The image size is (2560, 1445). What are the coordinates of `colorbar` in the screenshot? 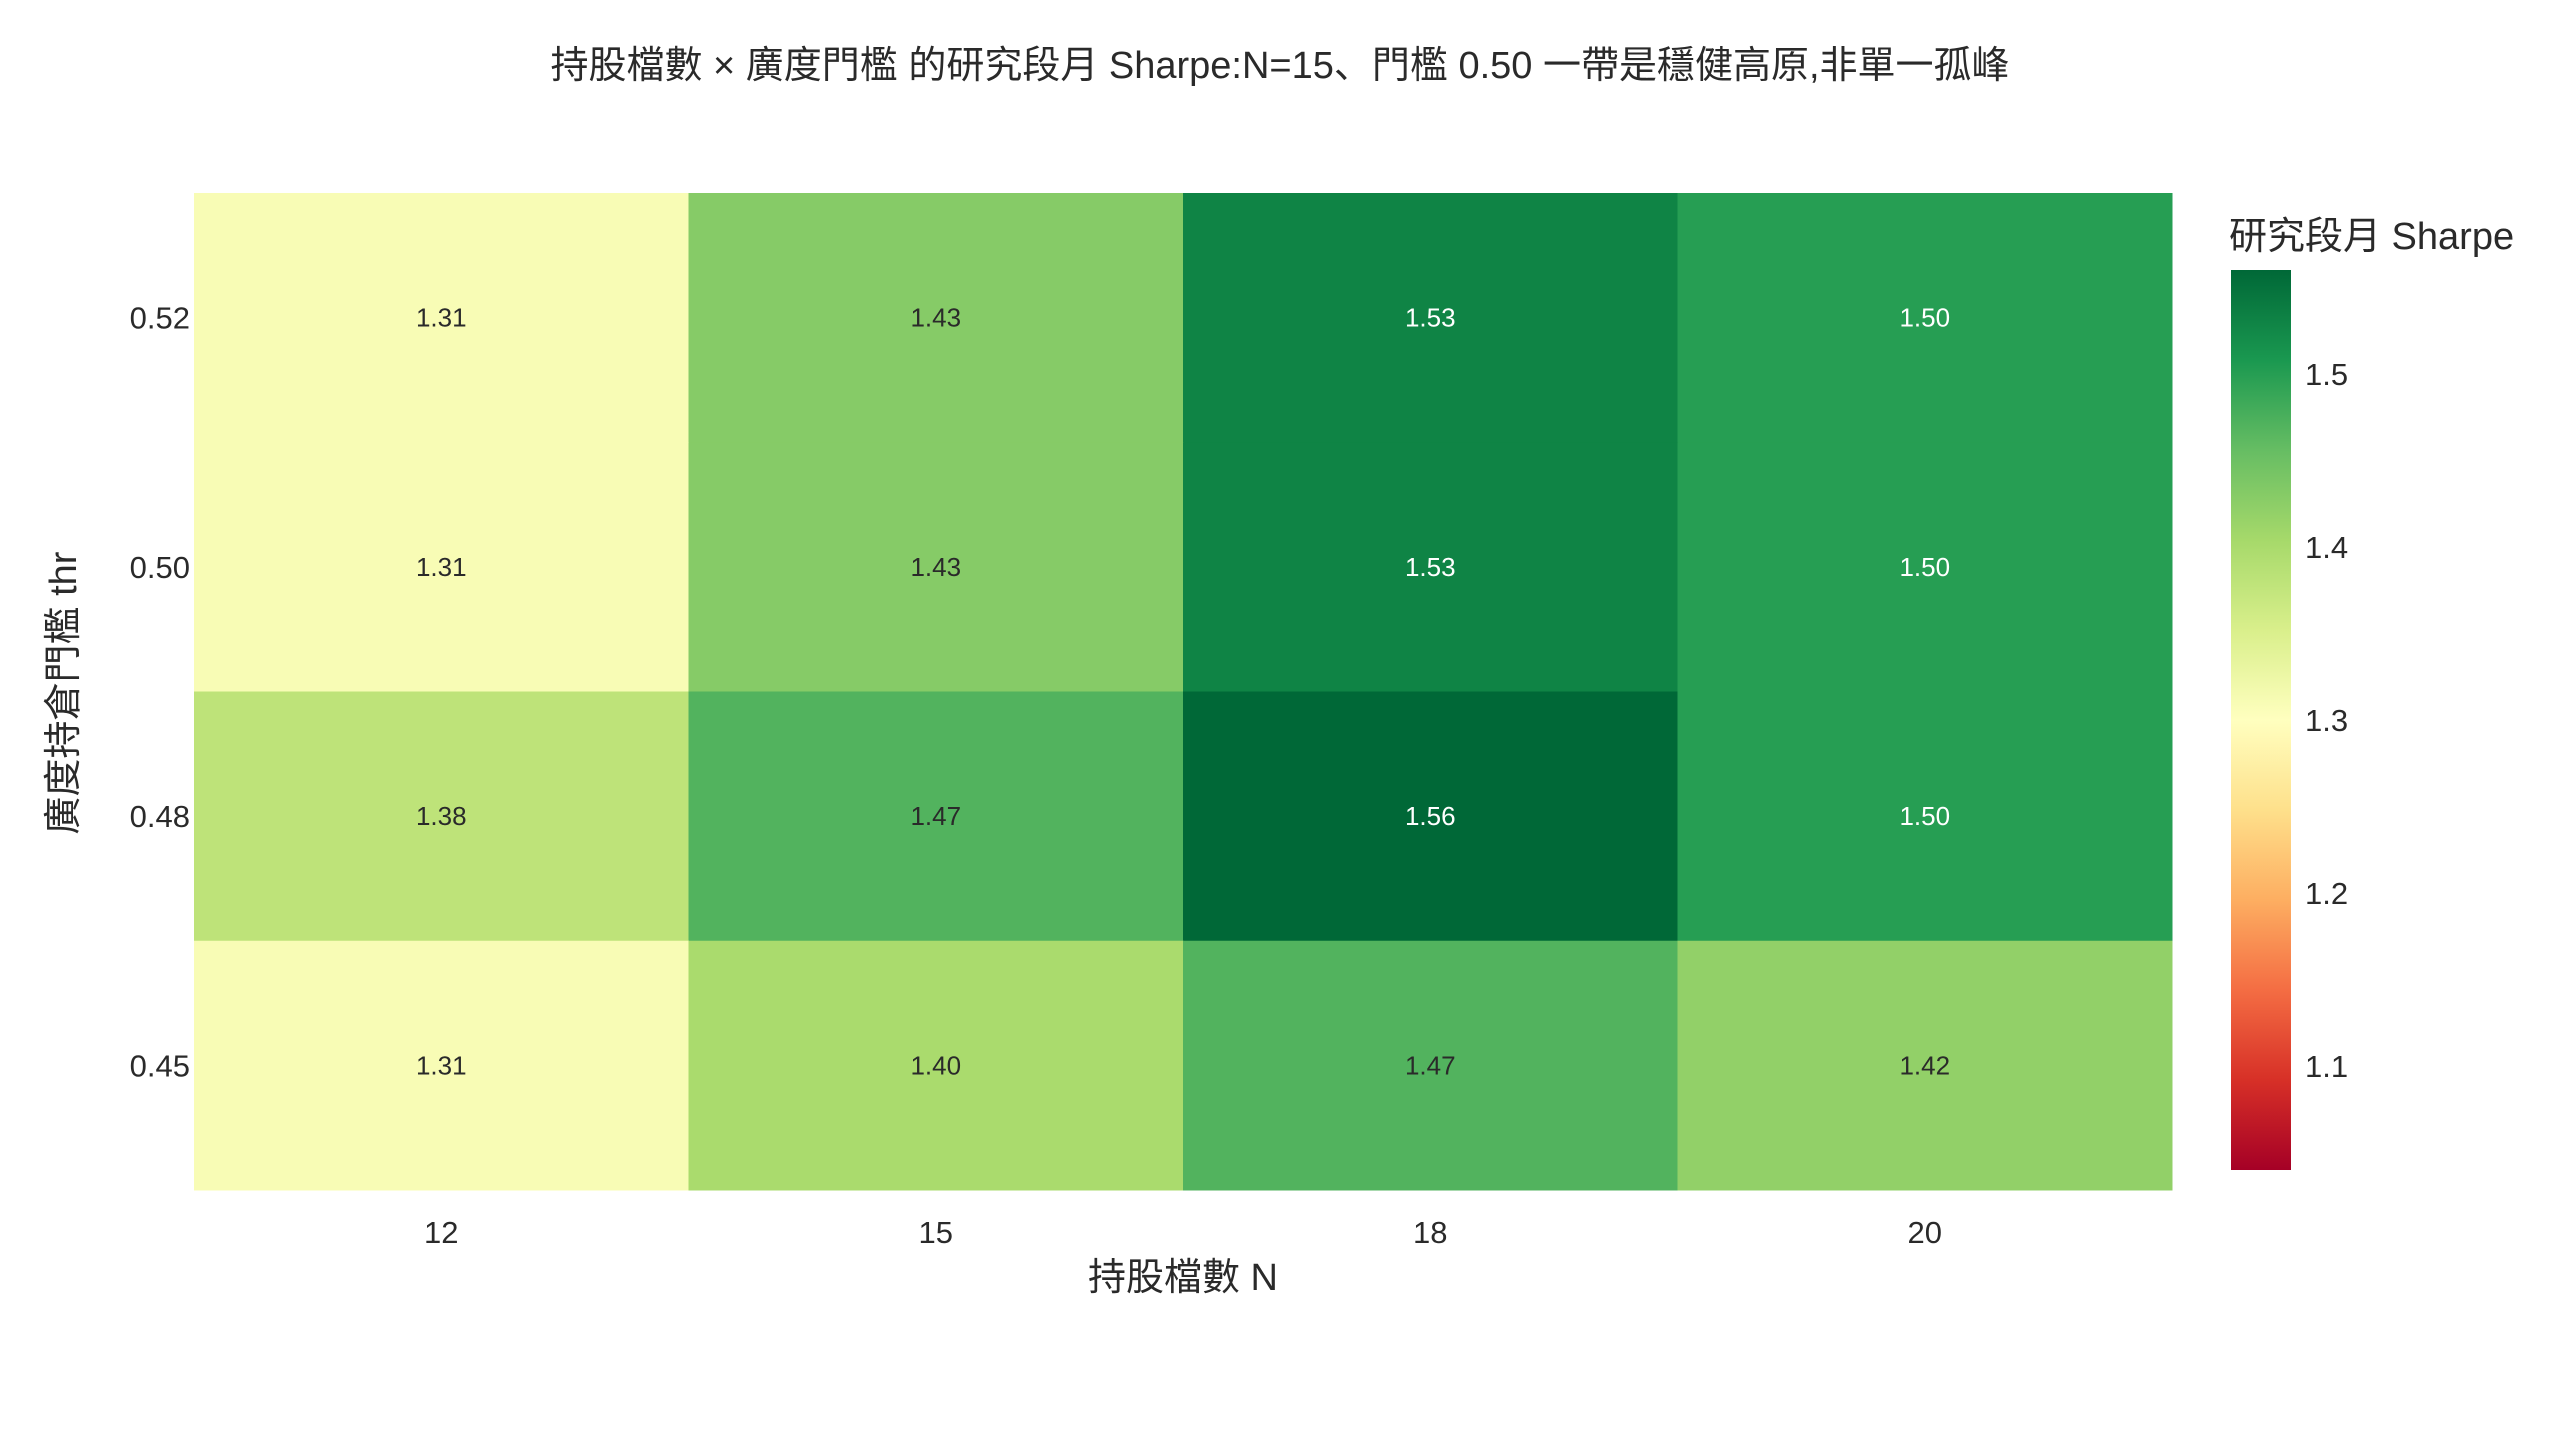 It's located at (2261, 720).